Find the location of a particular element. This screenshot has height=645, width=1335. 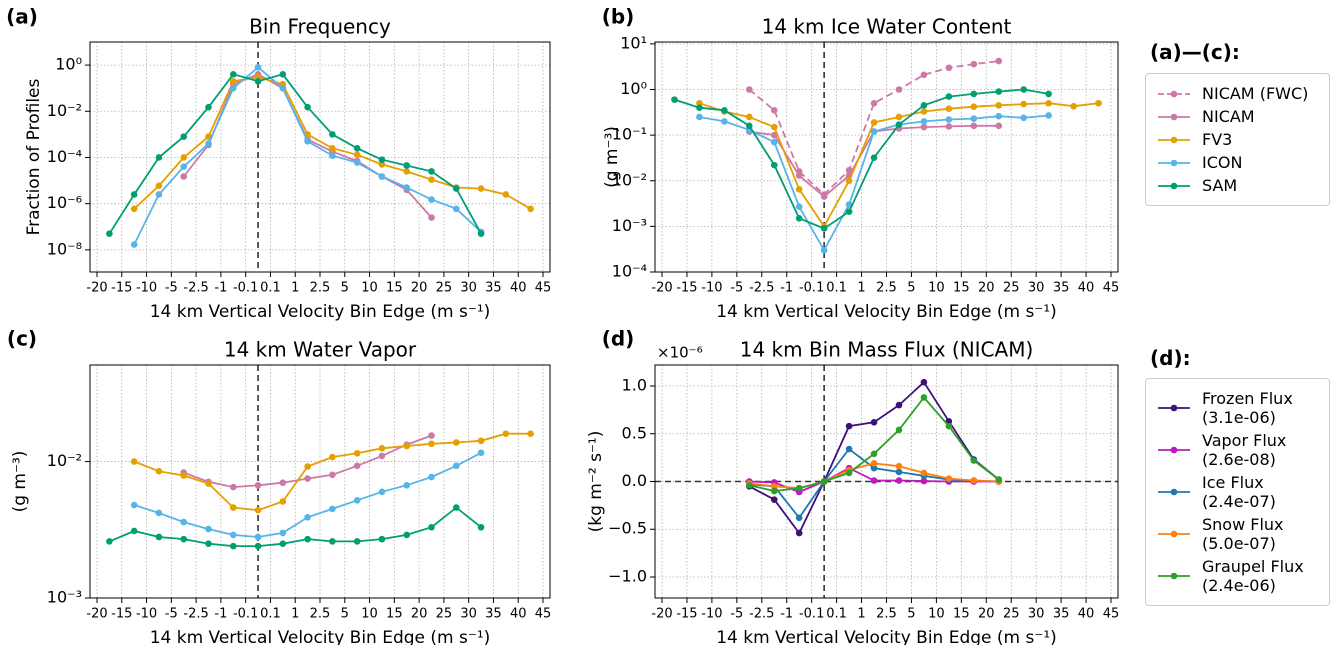

x-tick-label: 20 is located at coordinates (419, 288).